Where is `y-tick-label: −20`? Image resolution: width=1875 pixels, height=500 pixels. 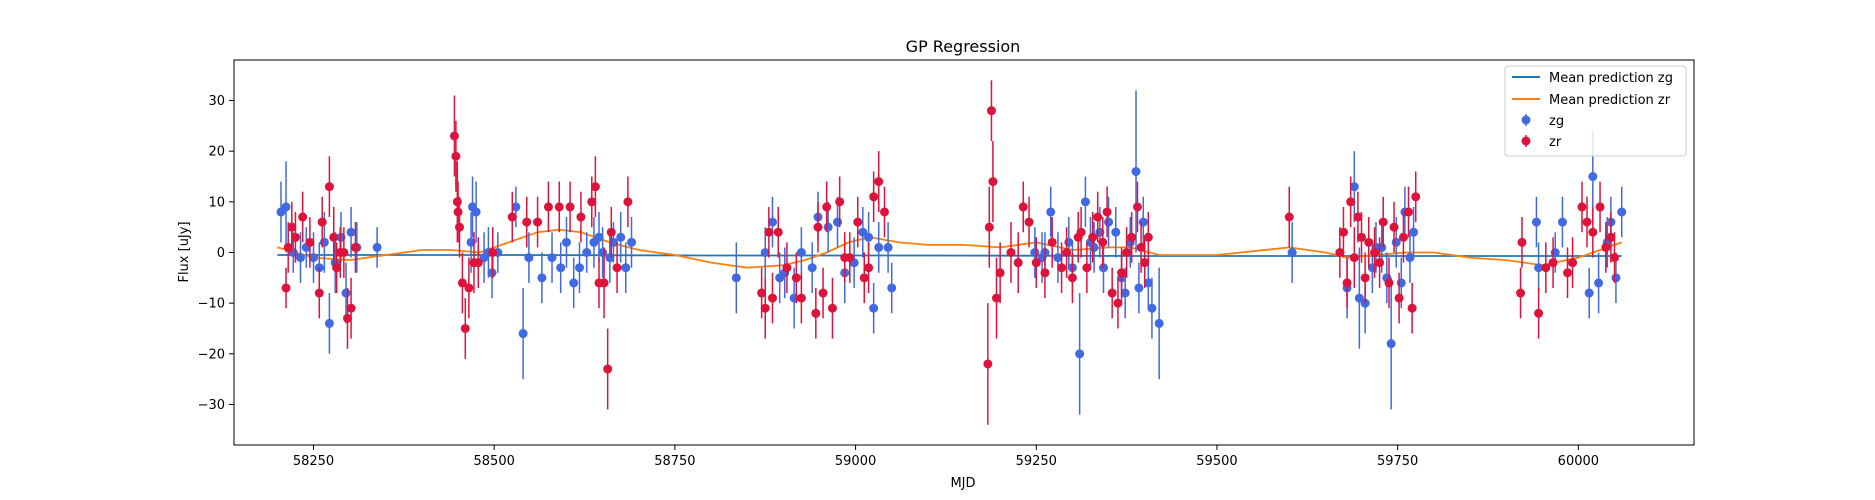 y-tick-label: −20 is located at coordinates (211, 354).